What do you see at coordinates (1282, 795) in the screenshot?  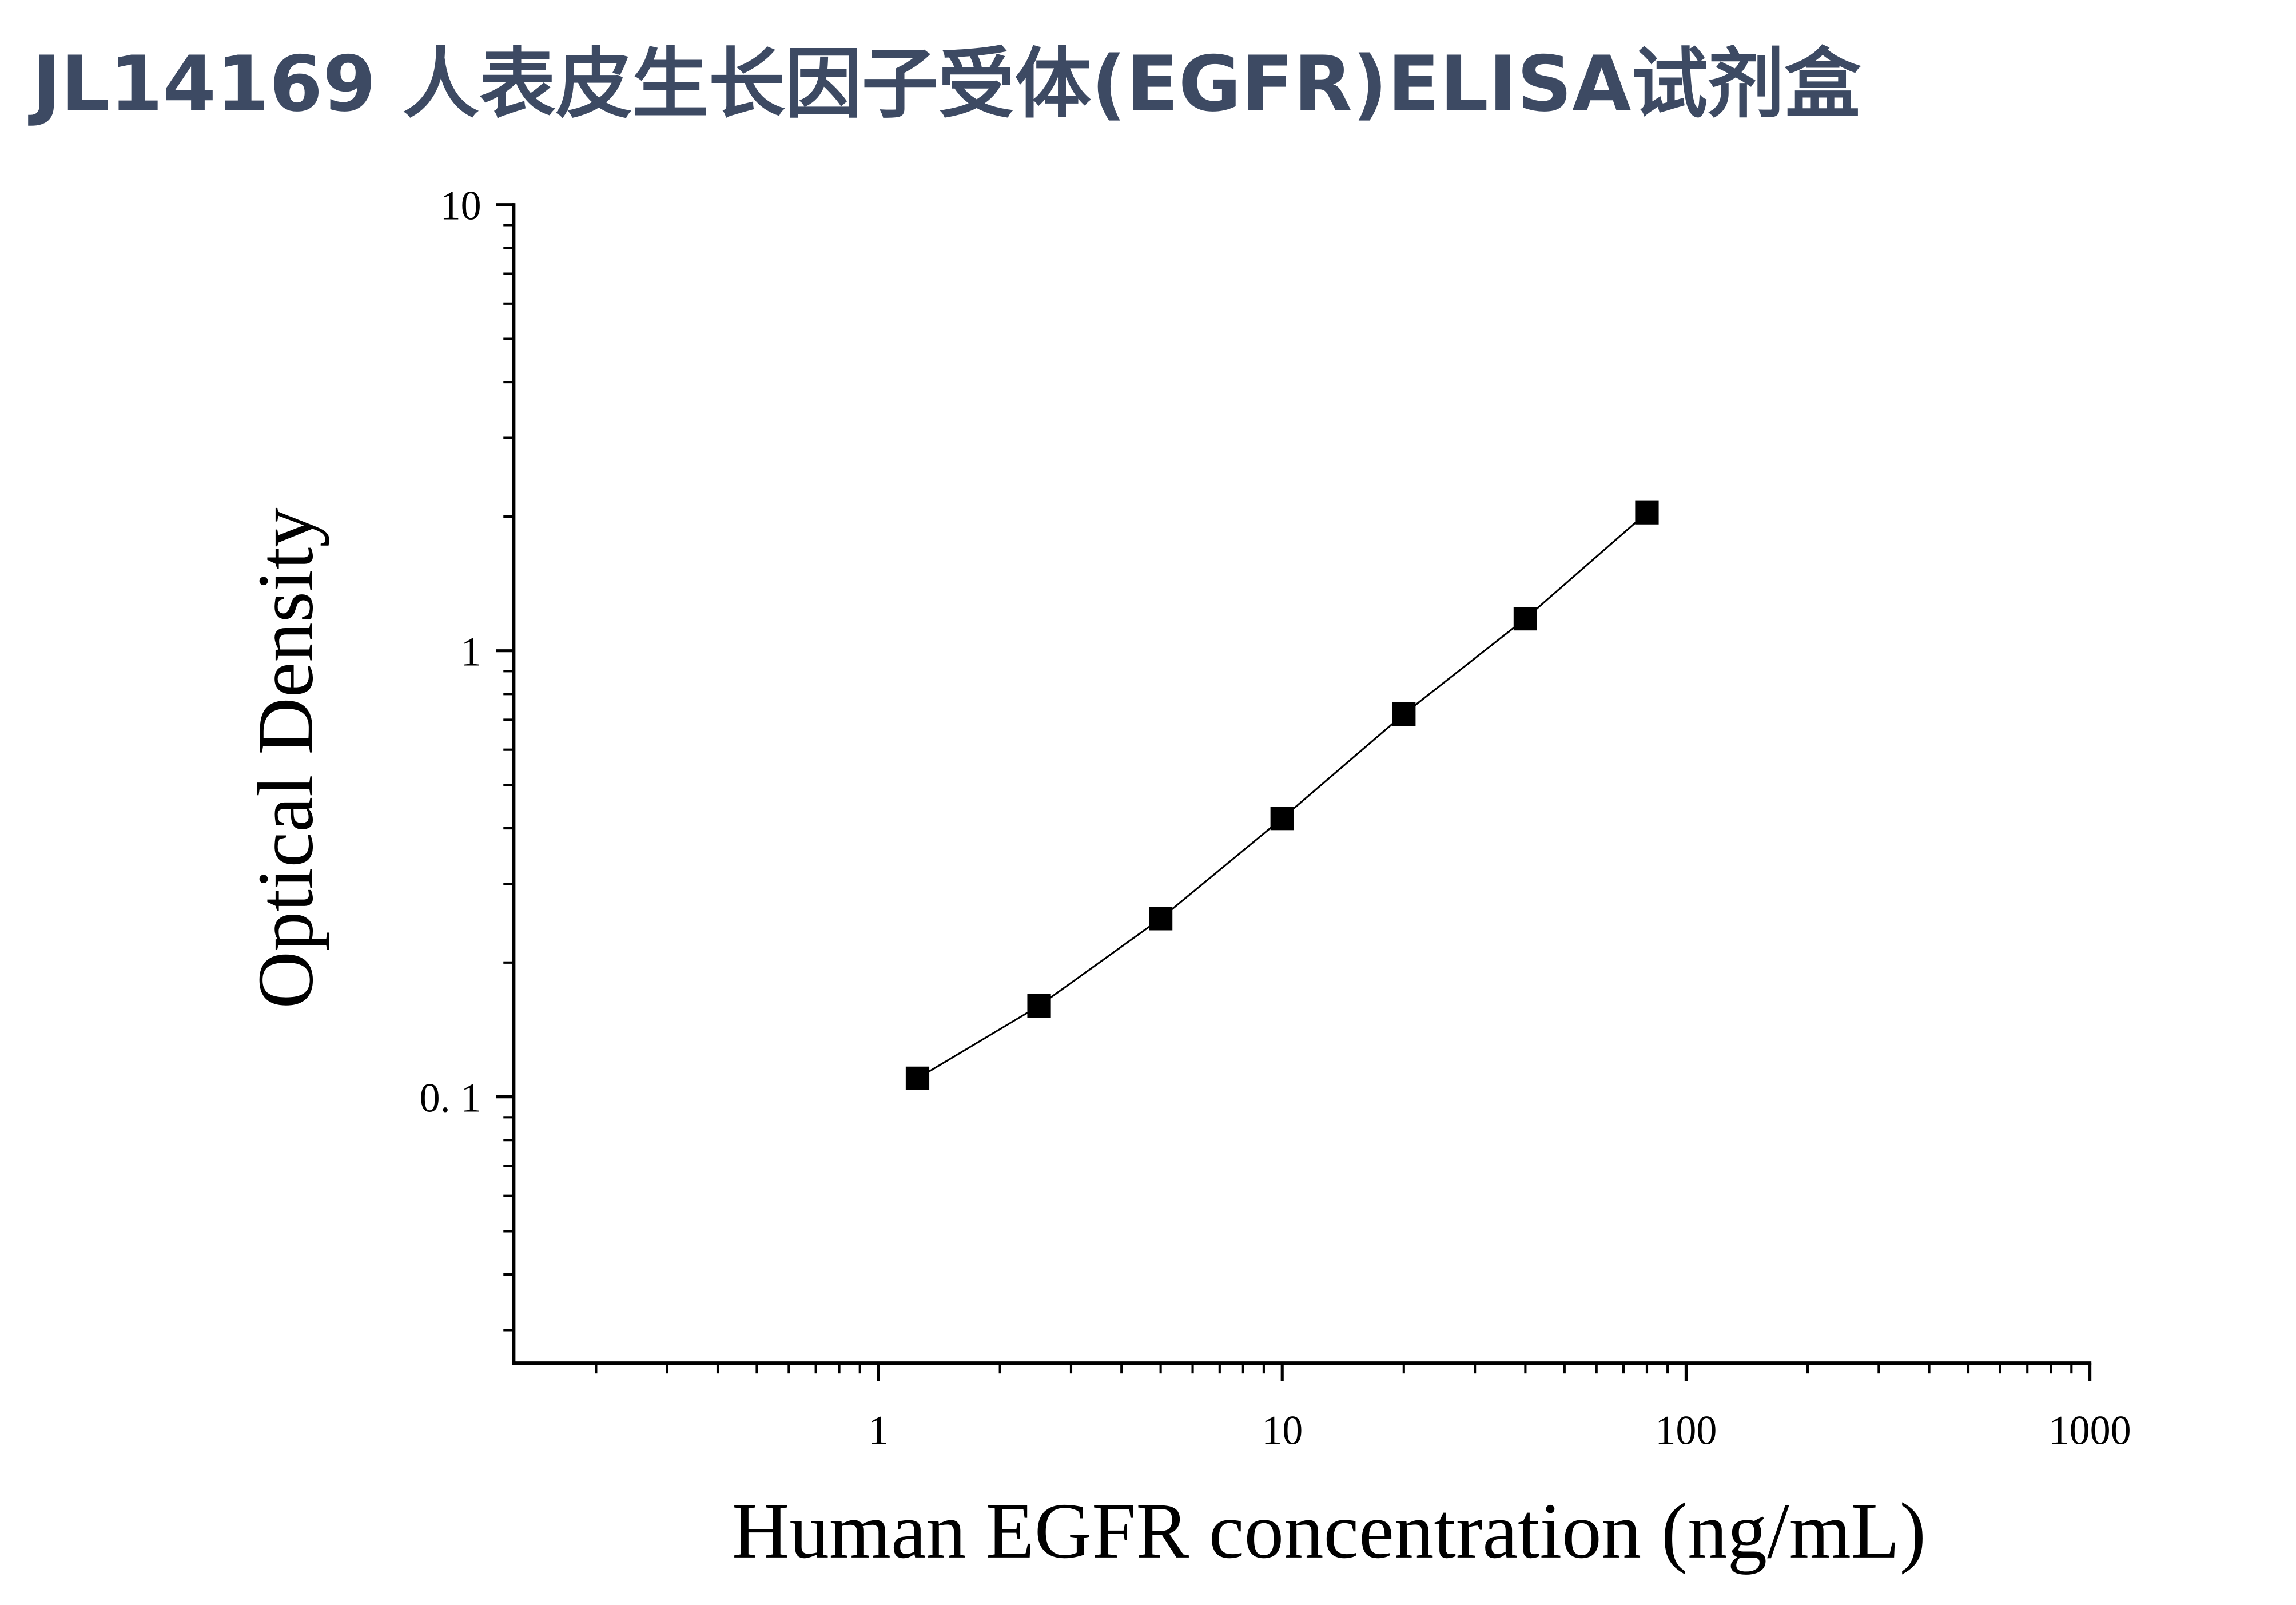 I see `fit-line` at bounding box center [1282, 795].